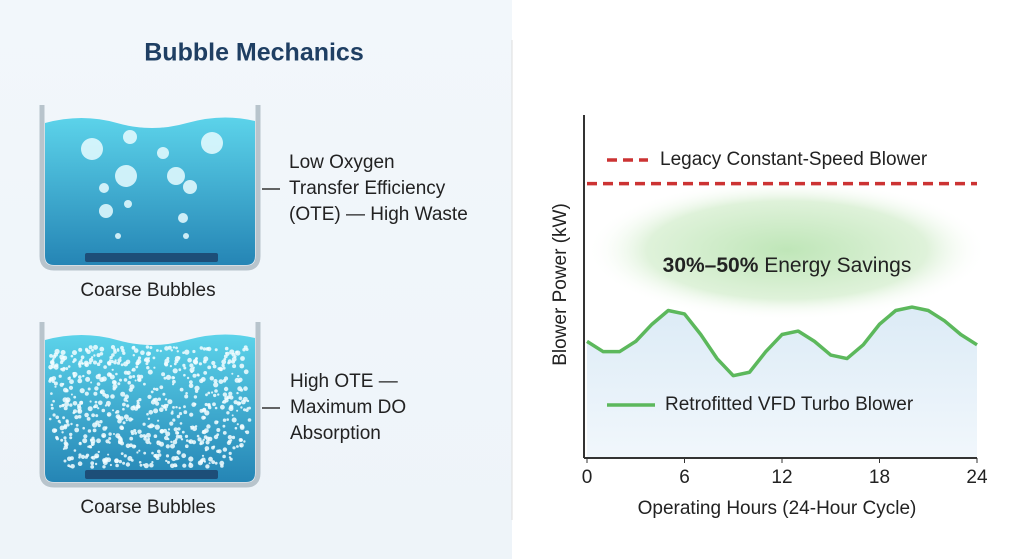  What do you see at coordinates (212, 143) in the screenshot?
I see `bubble` at bounding box center [212, 143].